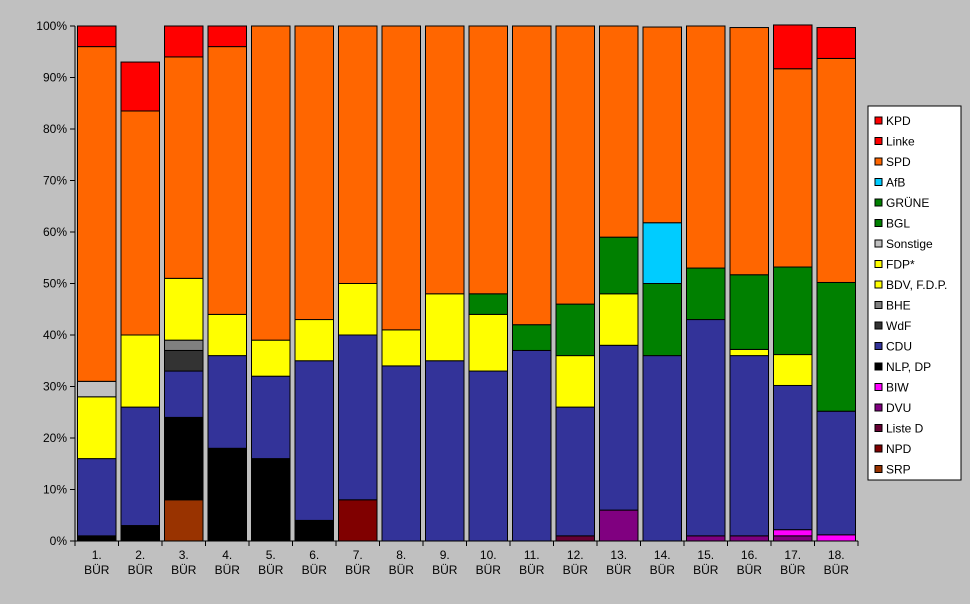 This screenshot has width=970, height=604. What do you see at coordinates (445, 562) in the screenshot?
I see `x-tick-label: 9. BÜR` at bounding box center [445, 562].